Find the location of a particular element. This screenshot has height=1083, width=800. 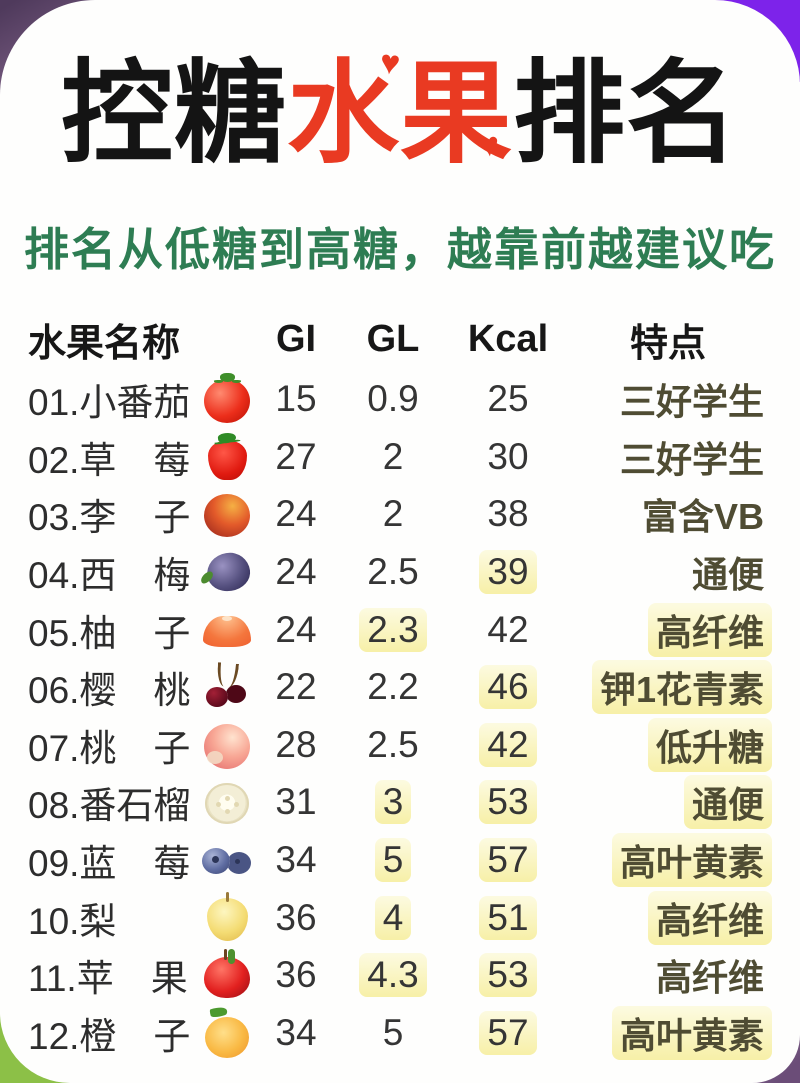

pear-icon is located at coordinates (227, 918).